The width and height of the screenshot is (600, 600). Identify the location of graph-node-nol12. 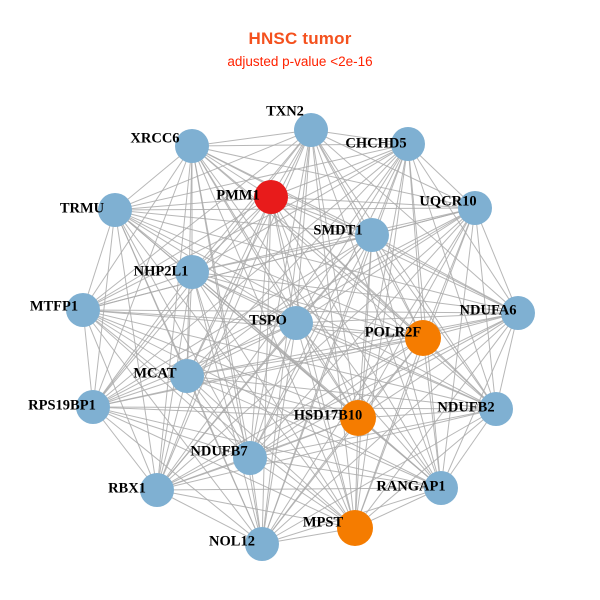
(262, 544).